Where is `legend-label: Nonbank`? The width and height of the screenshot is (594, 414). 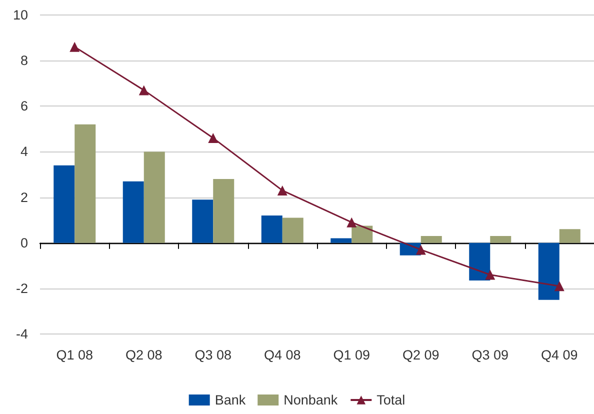 legend-label: Nonbank is located at coordinates (311, 400).